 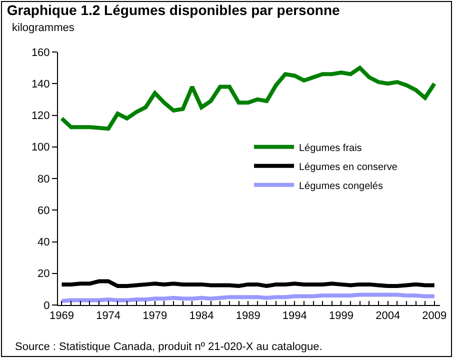 I want to click on legend-label: Légumes frais, so click(x=330, y=148).